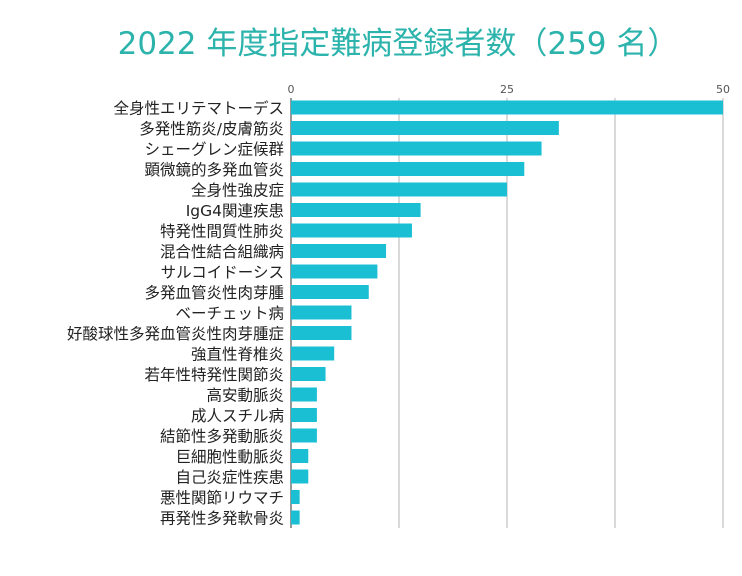 The height and width of the screenshot is (576, 742). What do you see at coordinates (222, 232) in the screenshot?
I see `category-label: 特発性間質性肺炎` at bounding box center [222, 232].